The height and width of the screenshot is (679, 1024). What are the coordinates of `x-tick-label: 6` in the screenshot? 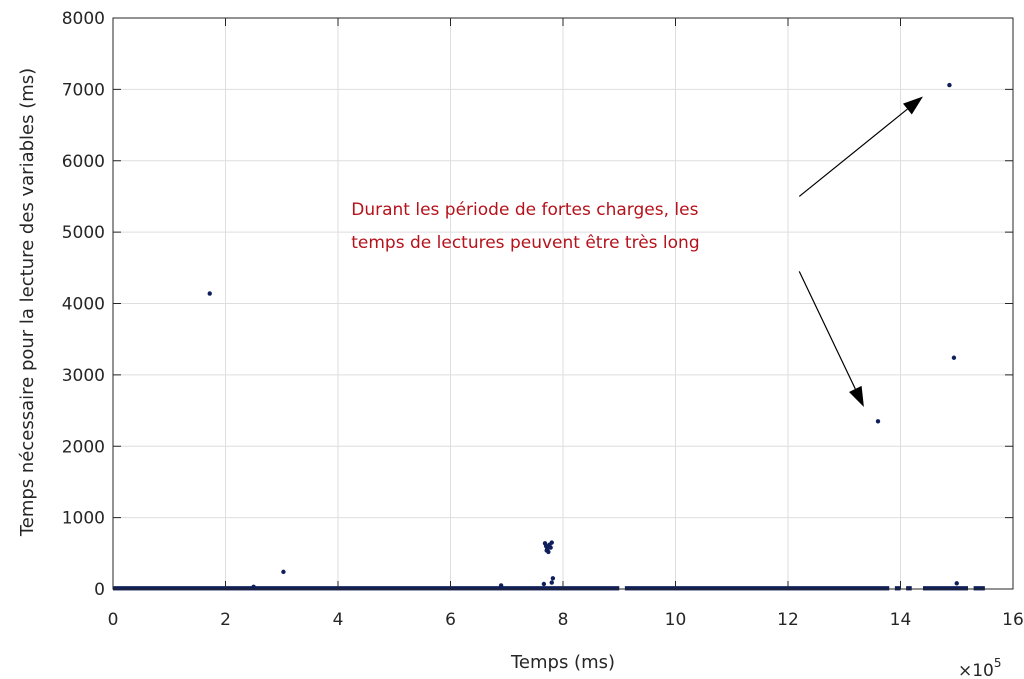 It's located at (450, 620).